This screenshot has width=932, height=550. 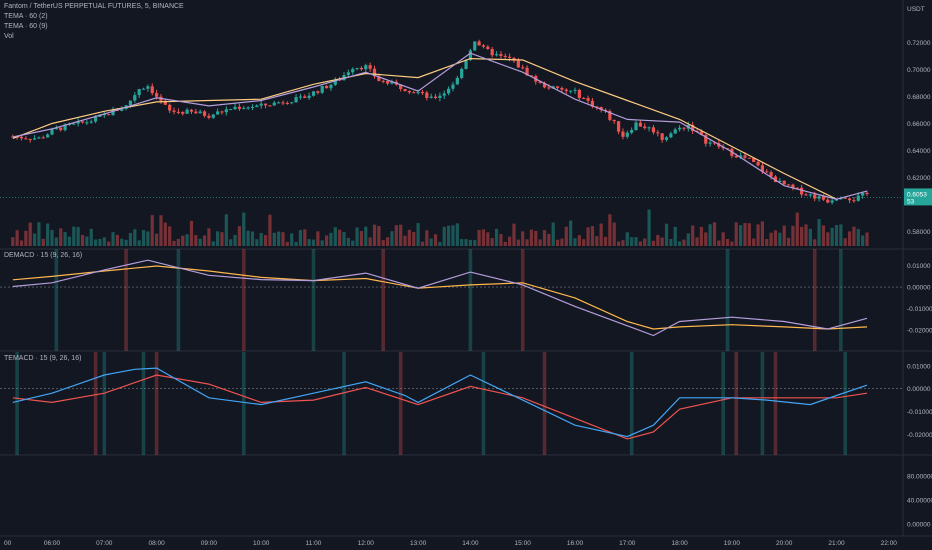 What do you see at coordinates (919, 412) in the screenshot?
I see `temacd-tick-label: -0.01000` at bounding box center [919, 412].